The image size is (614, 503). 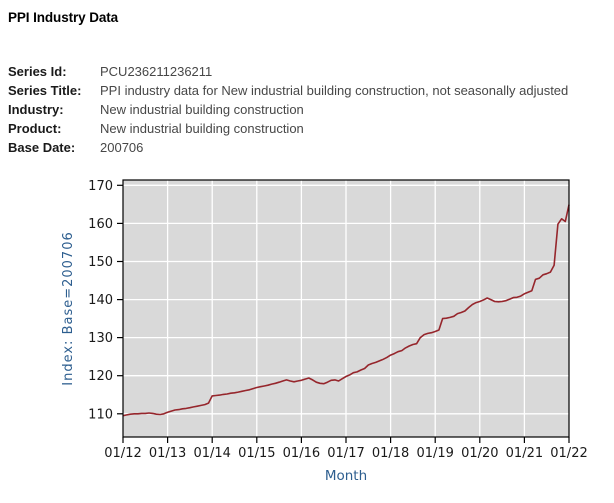 I want to click on x-tick-label: 01/21, so click(x=524, y=453).